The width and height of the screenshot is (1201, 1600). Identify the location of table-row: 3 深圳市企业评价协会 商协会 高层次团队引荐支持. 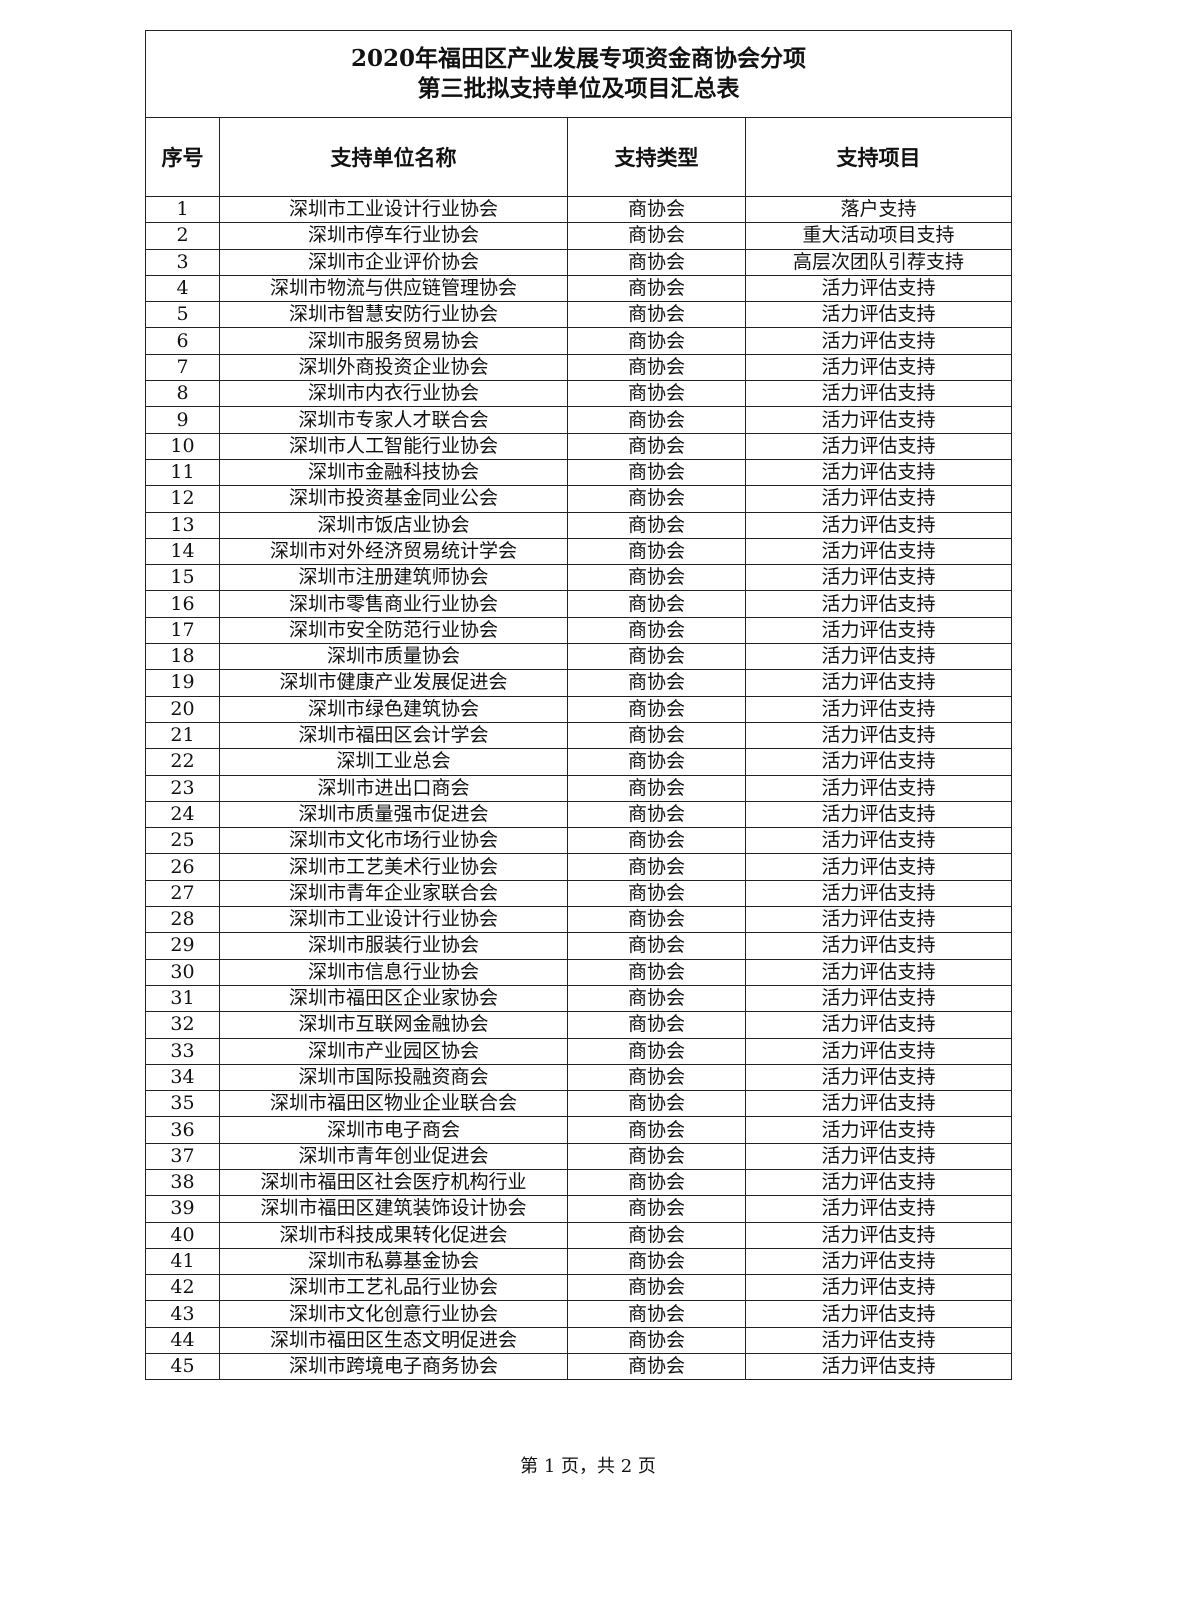
(579, 262).